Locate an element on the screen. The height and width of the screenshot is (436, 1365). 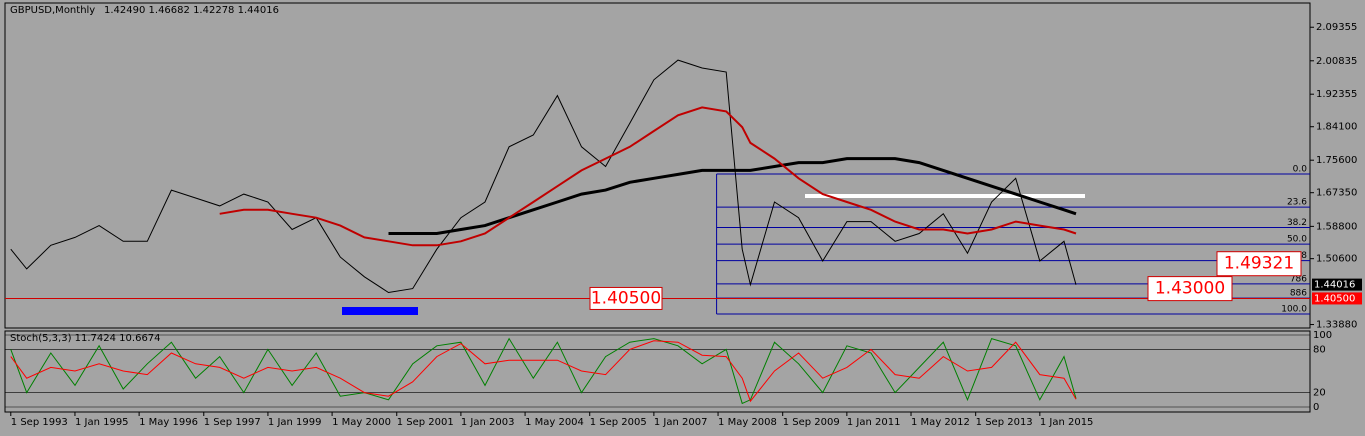
level-box-label: 1.43000 is located at coordinates (1190, 289).